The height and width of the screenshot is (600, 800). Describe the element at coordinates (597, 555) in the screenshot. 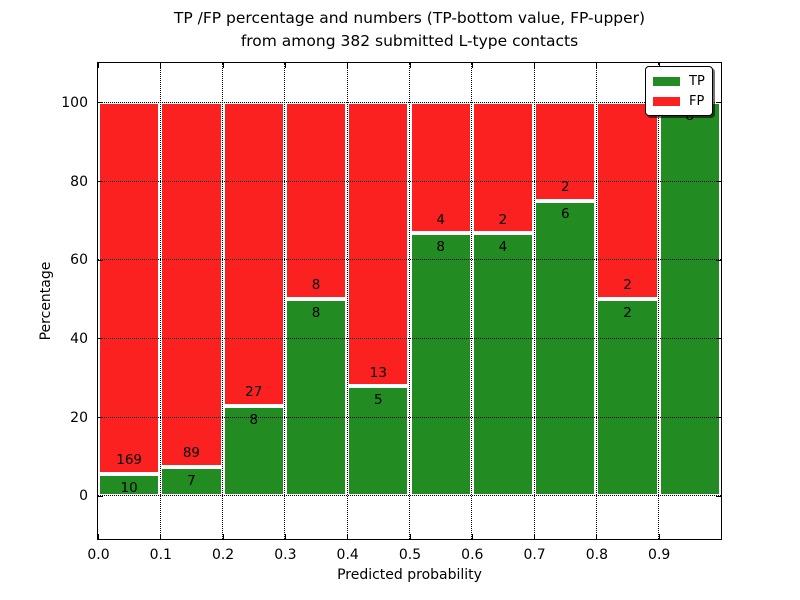

I see `xtick-label-0.8: 0.8` at that location.